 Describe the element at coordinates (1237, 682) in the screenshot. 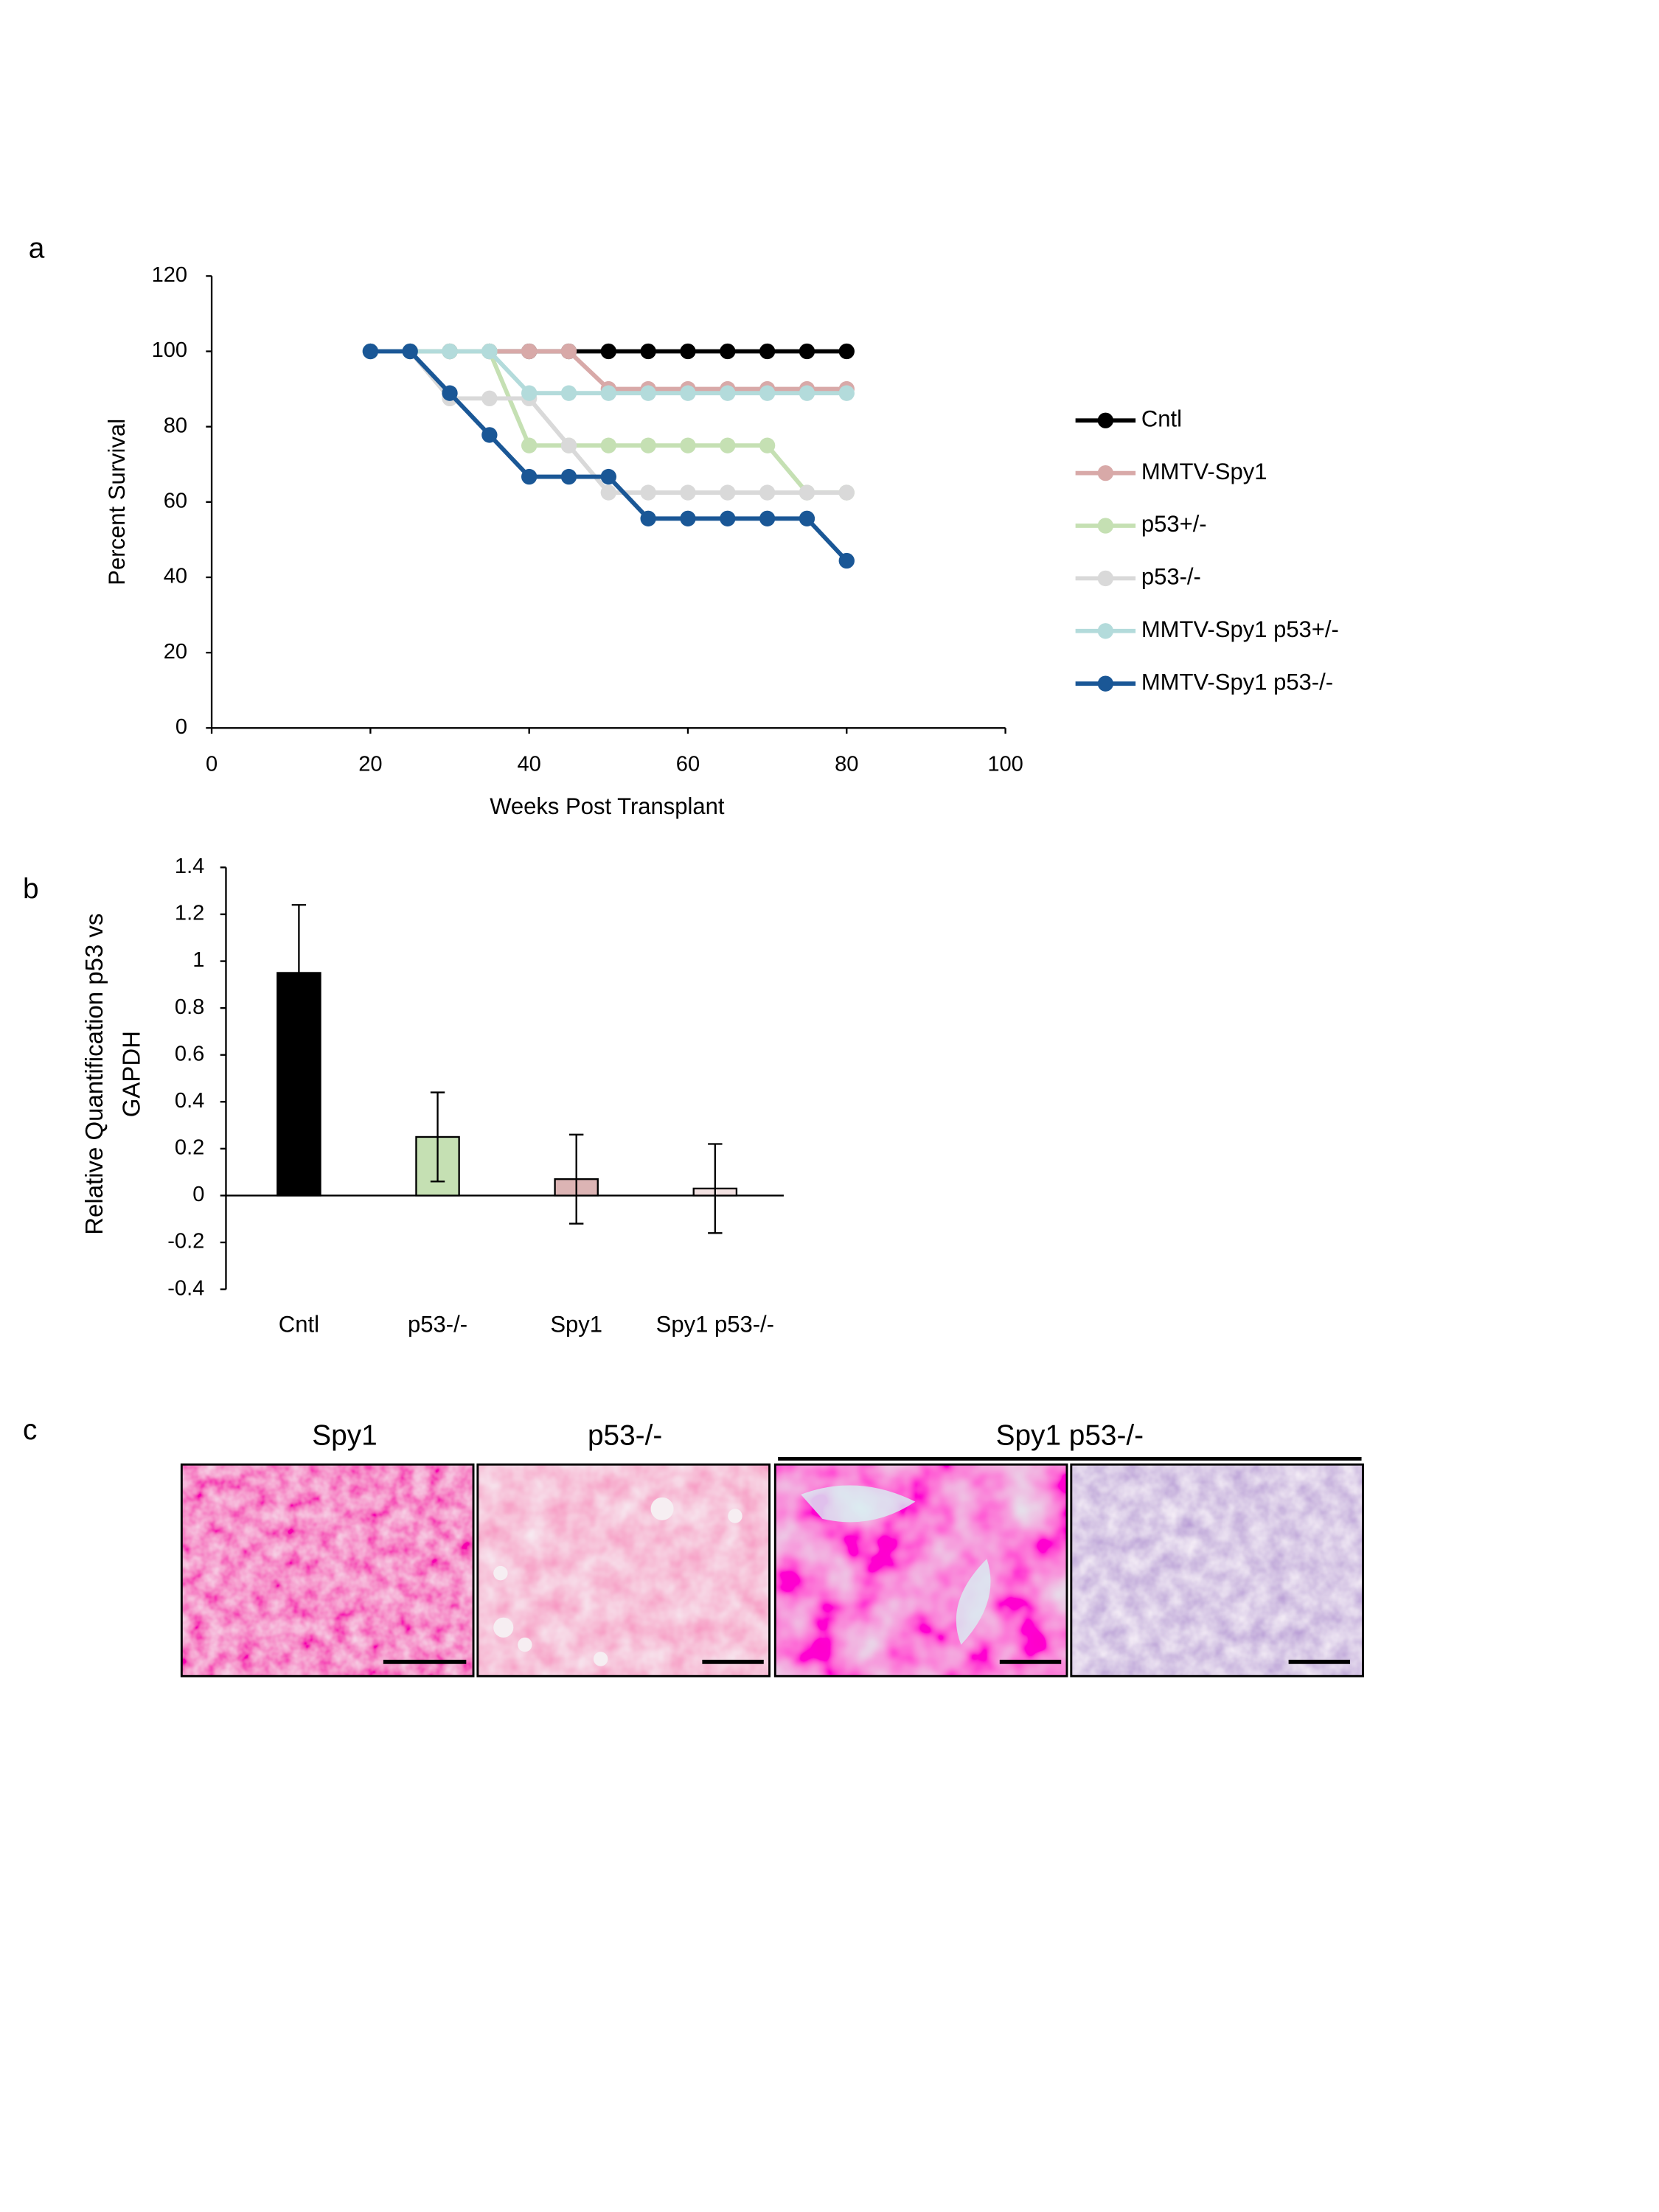

I see `legend-label: MMTV-Spy1 p53-/-` at that location.